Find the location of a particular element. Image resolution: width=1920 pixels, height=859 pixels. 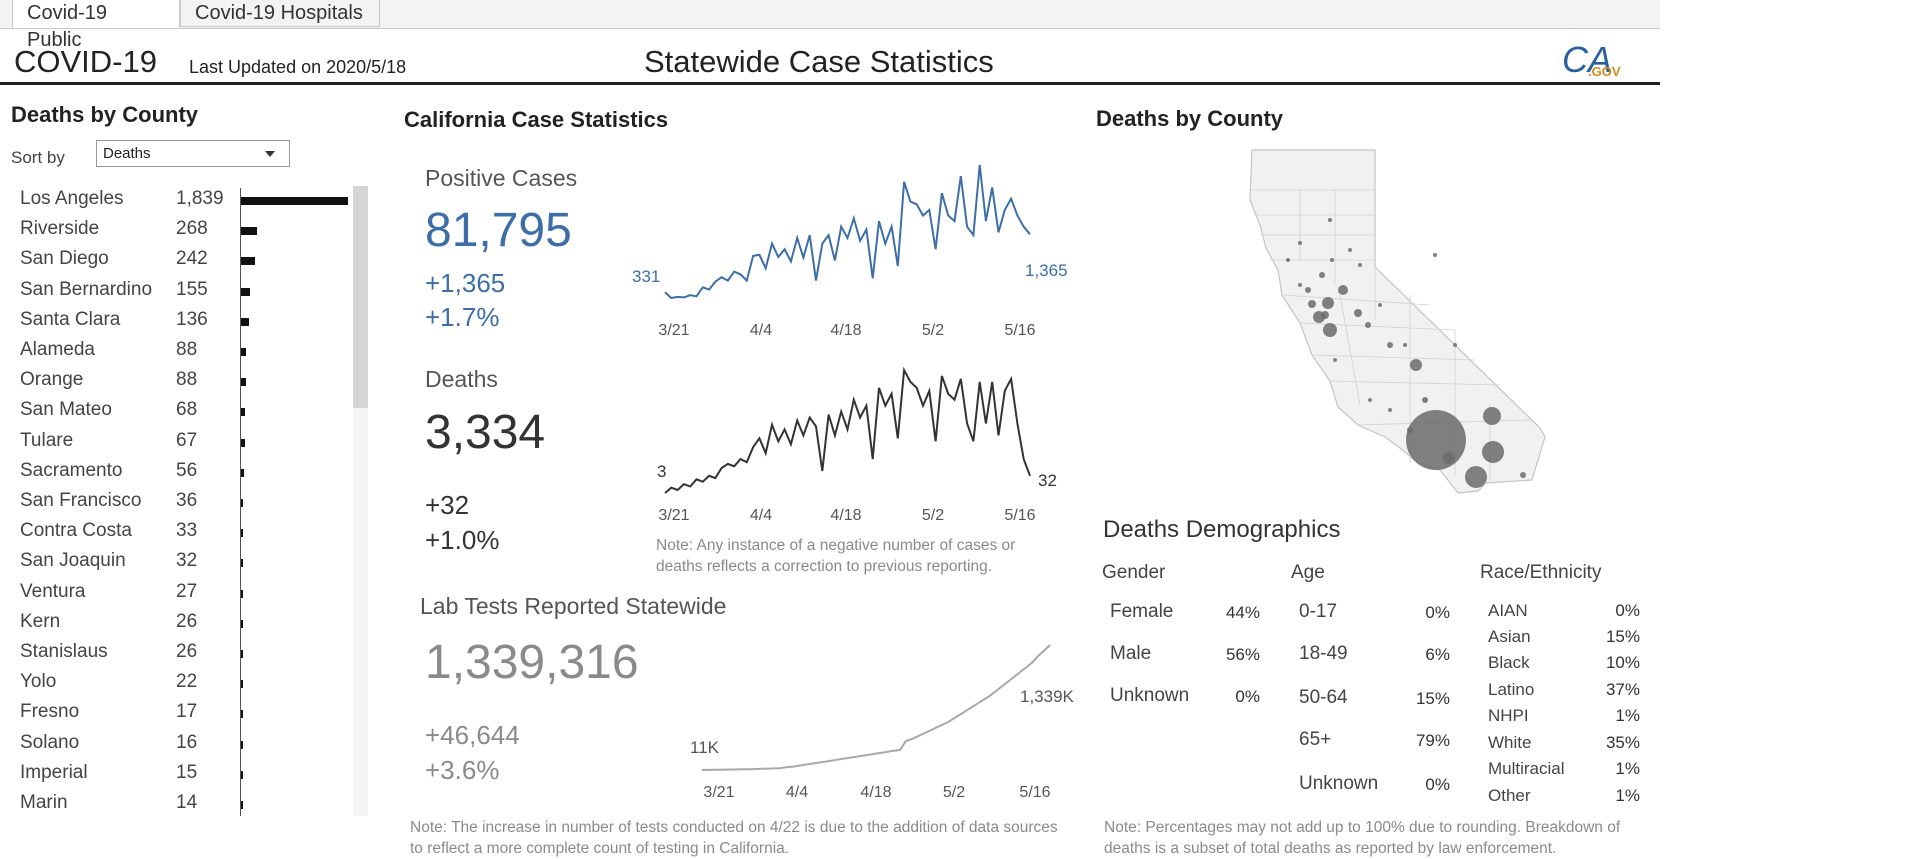

county-deaths: 17 is located at coordinates (187, 712).